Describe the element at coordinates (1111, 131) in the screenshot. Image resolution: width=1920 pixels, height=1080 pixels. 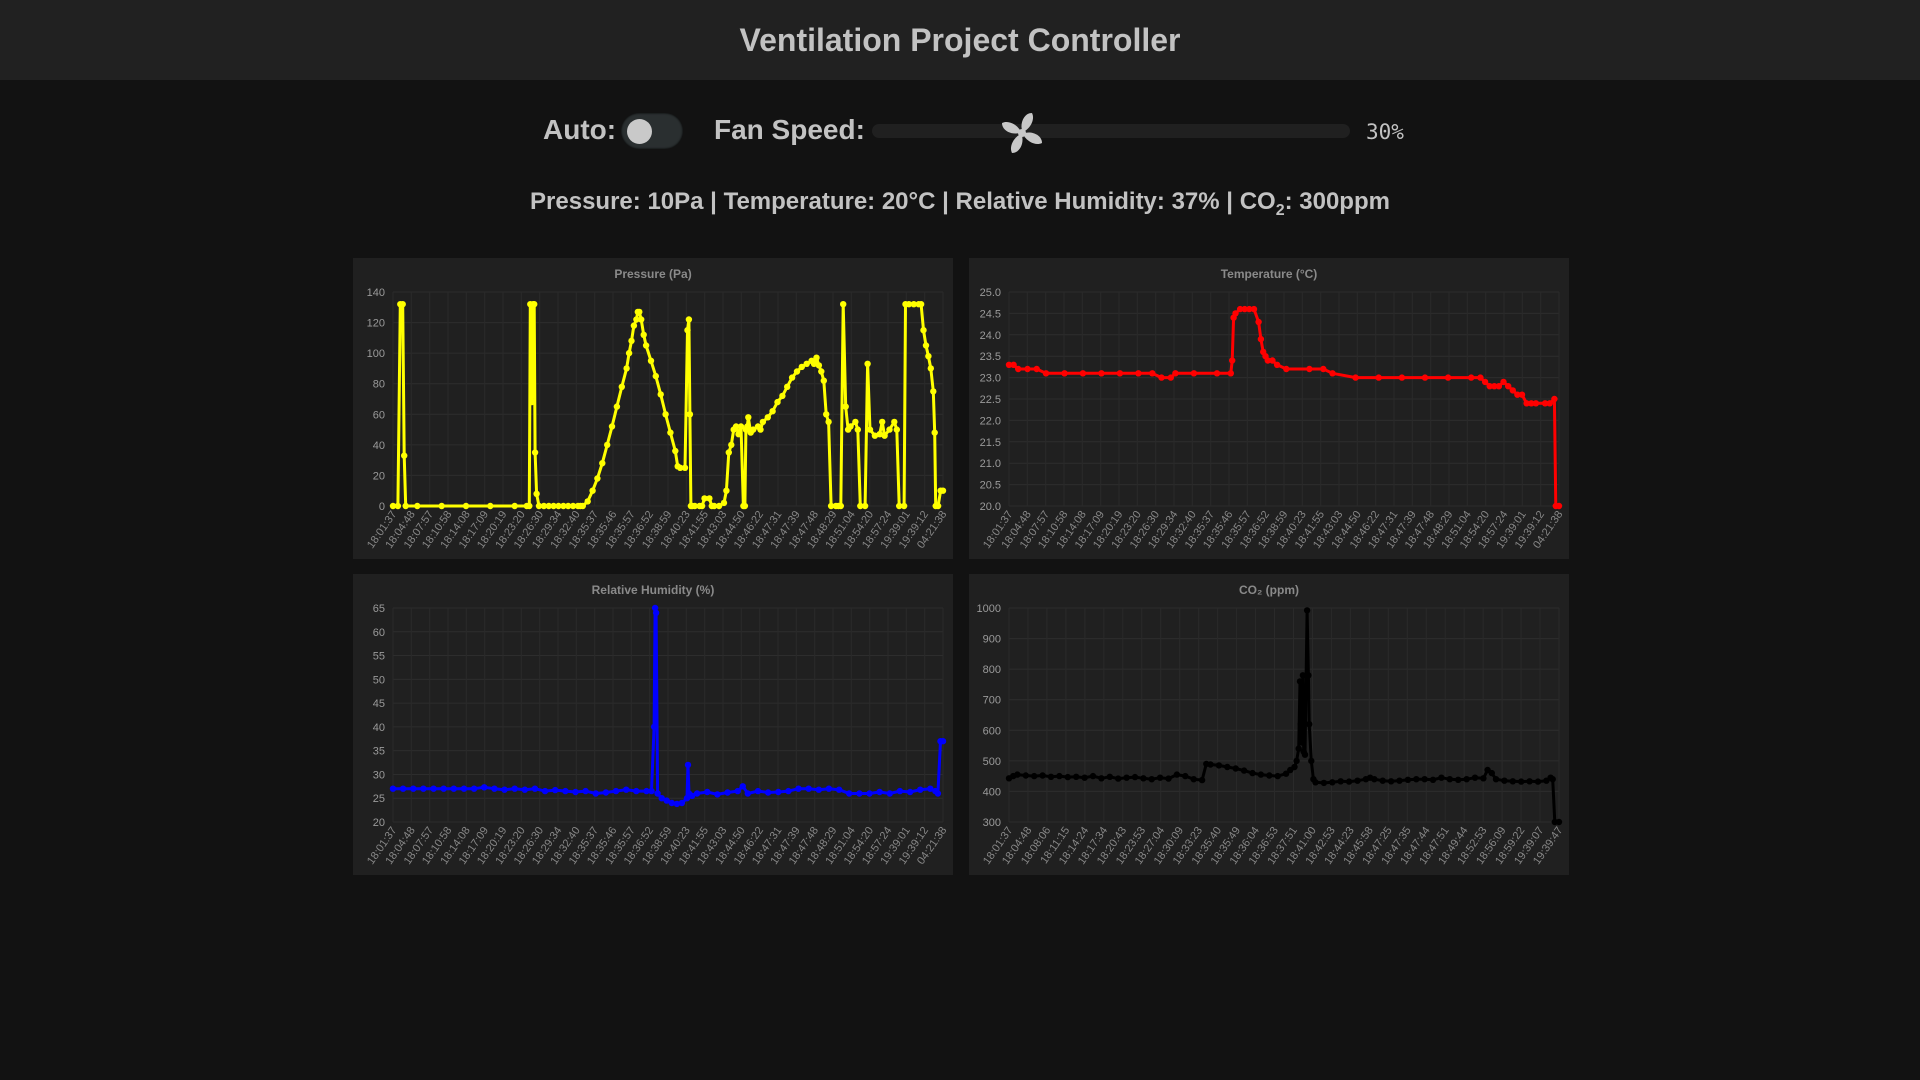
I see `fan-speed-slider` at that location.